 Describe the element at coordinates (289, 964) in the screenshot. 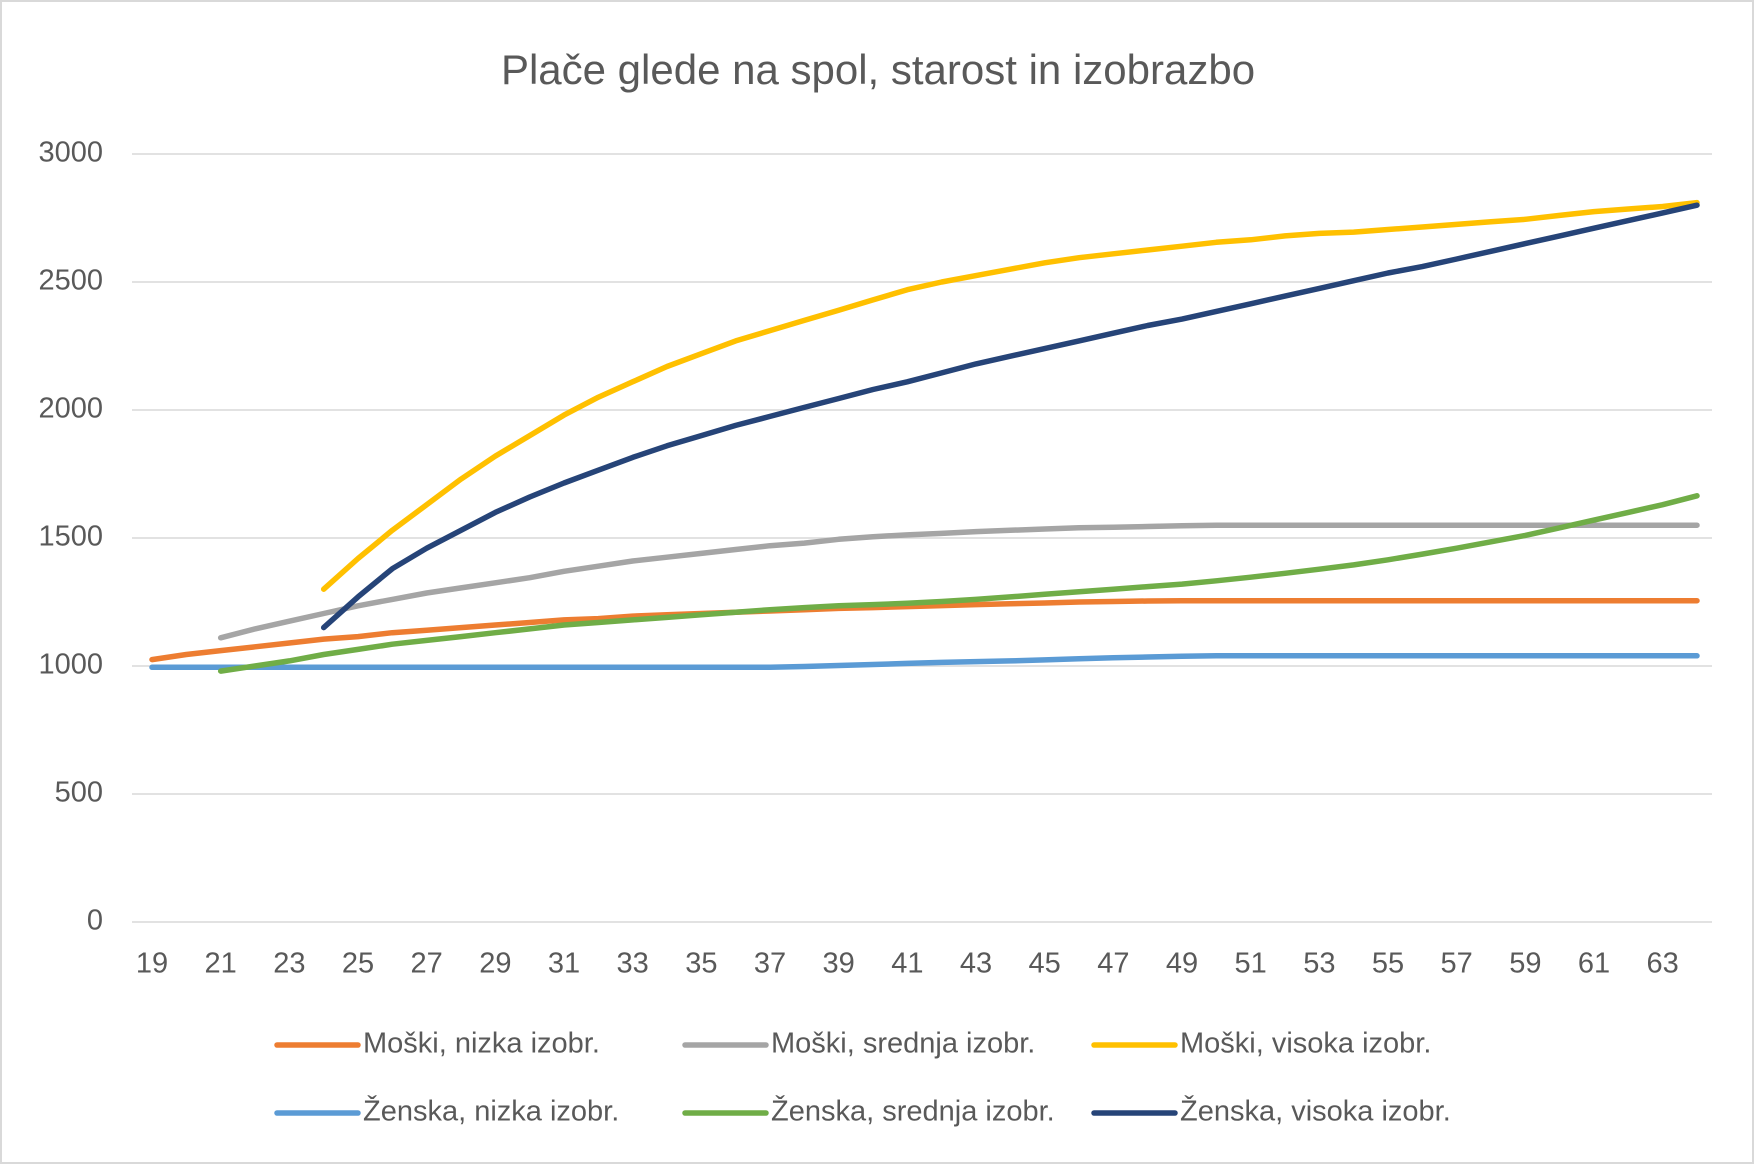

I see `x-tick-label: 23` at that location.